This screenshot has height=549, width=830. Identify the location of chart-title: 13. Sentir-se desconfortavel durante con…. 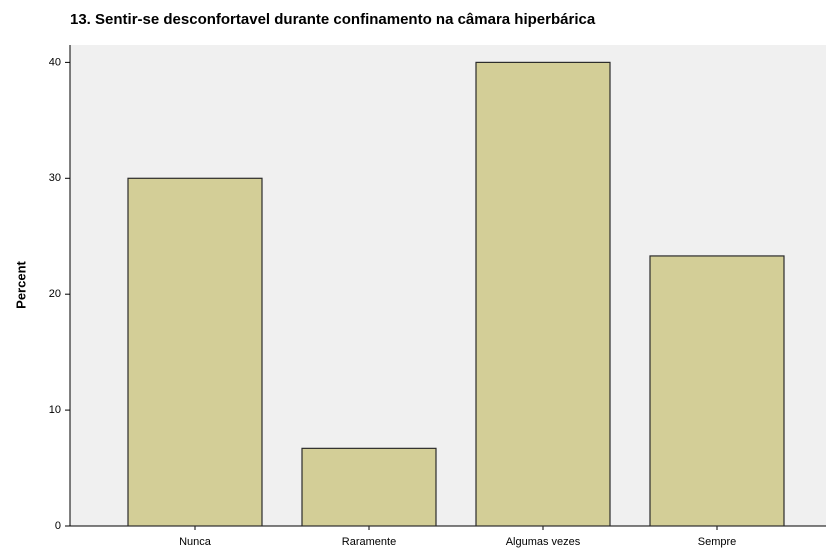
(333, 19).